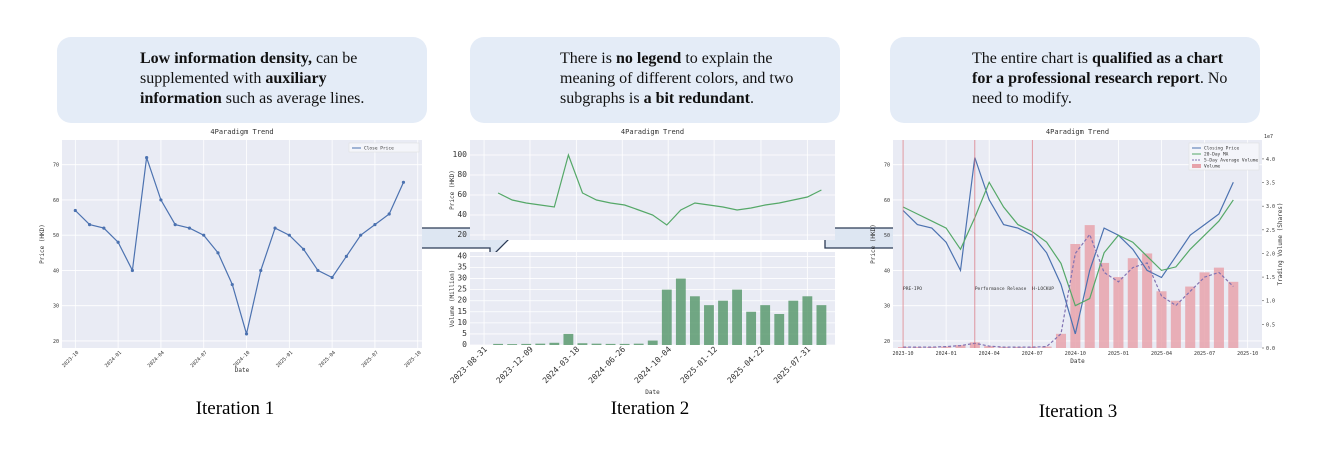 Image resolution: width=1317 pixels, height=453 pixels. Describe the element at coordinates (946, 354) in the screenshot. I see `x-tick-label: 2024-01` at that location.